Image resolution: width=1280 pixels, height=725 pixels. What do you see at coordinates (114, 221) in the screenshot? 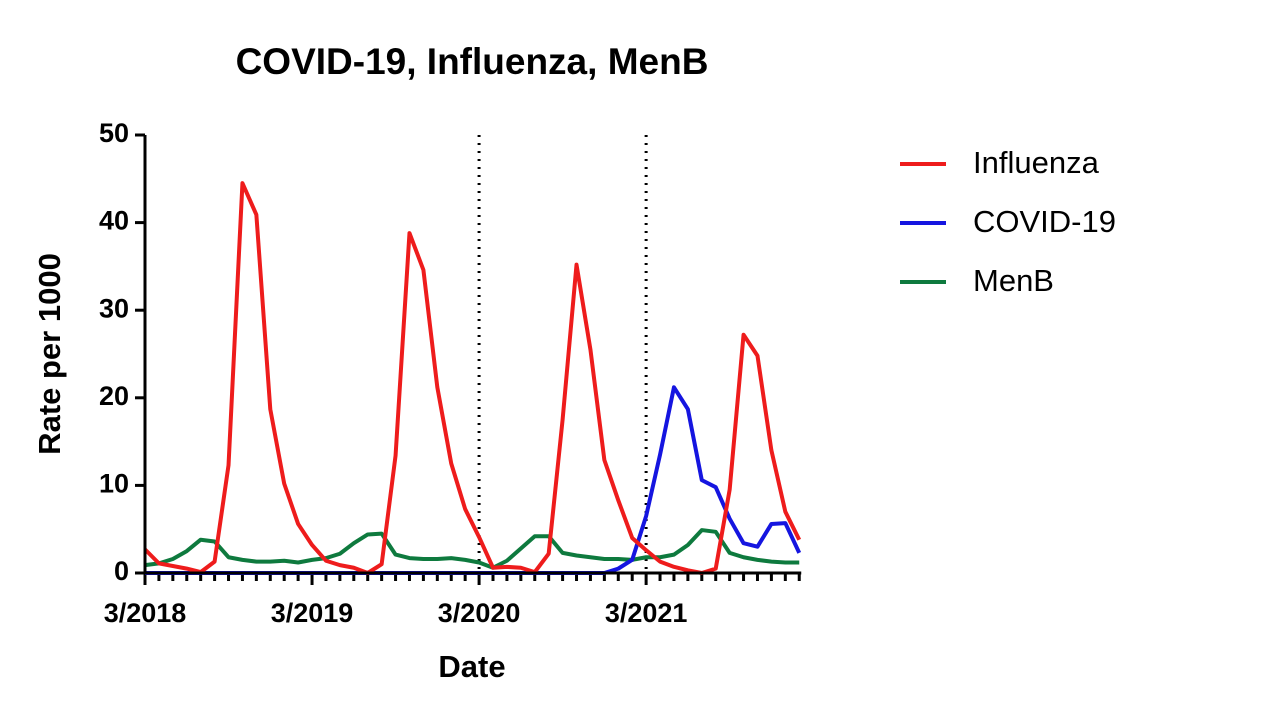
I see `y-tick-label: 40` at bounding box center [114, 221].